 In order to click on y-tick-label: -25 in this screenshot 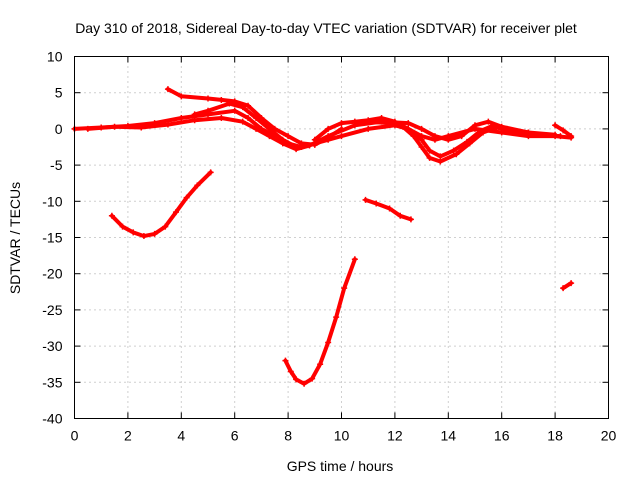, I will do `click(52, 310)`.